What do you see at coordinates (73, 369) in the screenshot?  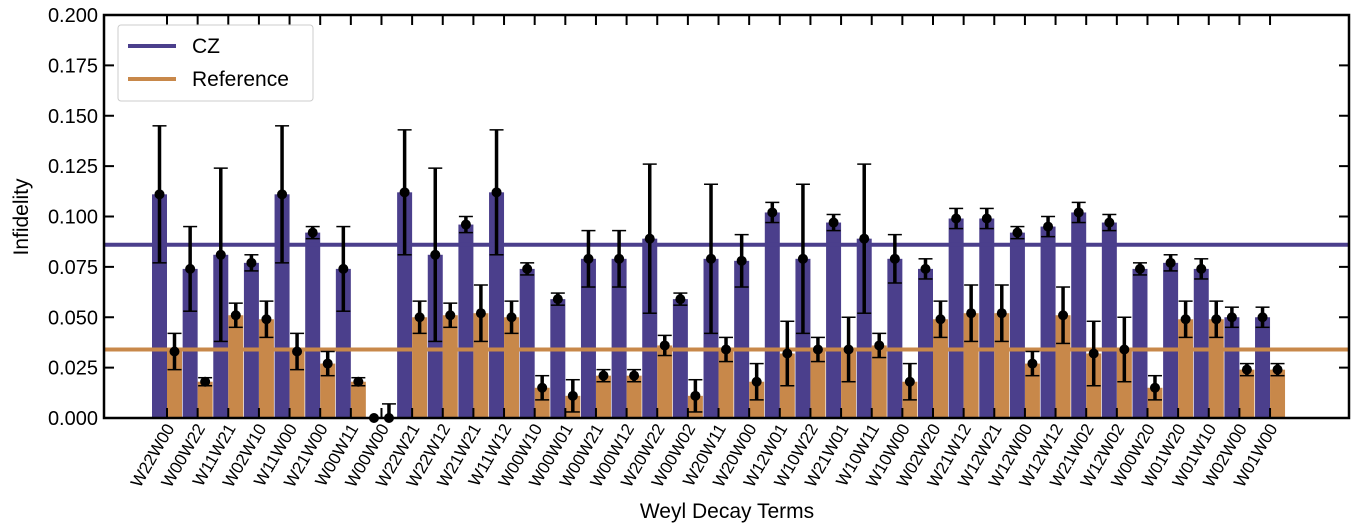 I see `y-tick-label: 0.025` at bounding box center [73, 369].